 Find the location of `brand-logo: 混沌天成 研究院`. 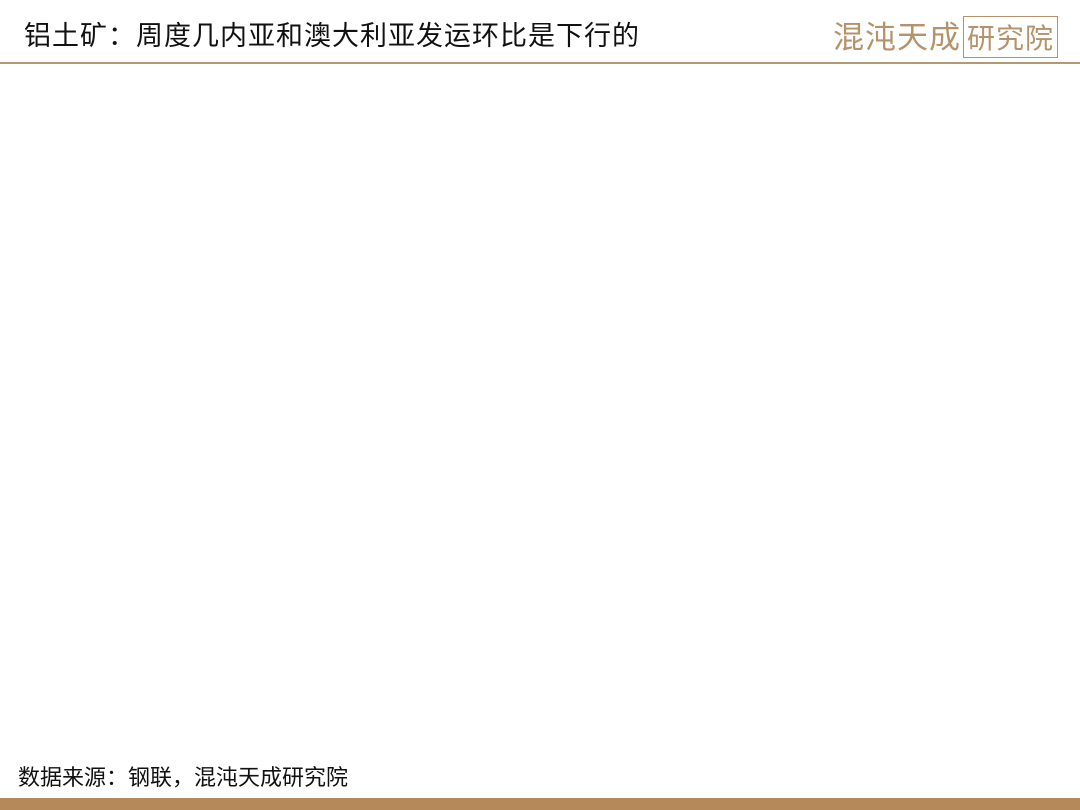

brand-logo: 混沌天成 研究院 is located at coordinates (945, 35).